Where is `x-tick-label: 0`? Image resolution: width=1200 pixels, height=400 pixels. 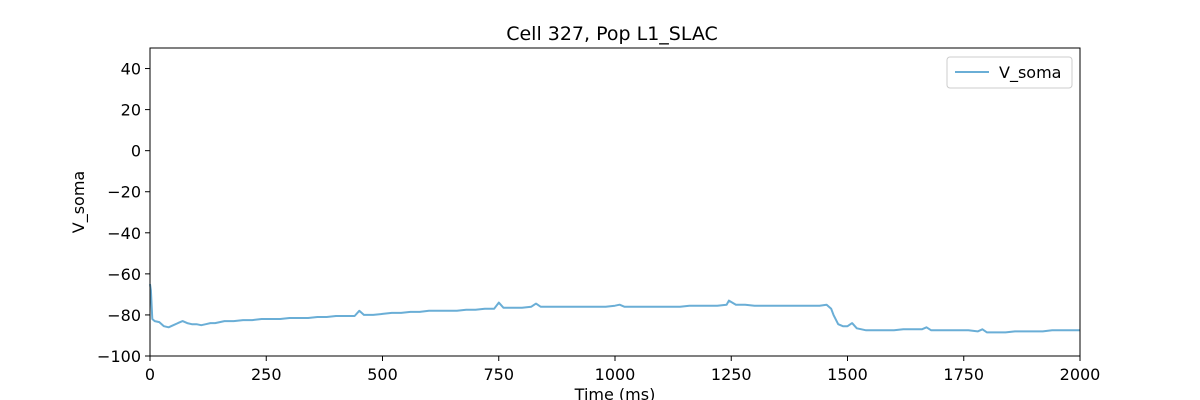
x-tick-label: 0 is located at coordinates (150, 374).